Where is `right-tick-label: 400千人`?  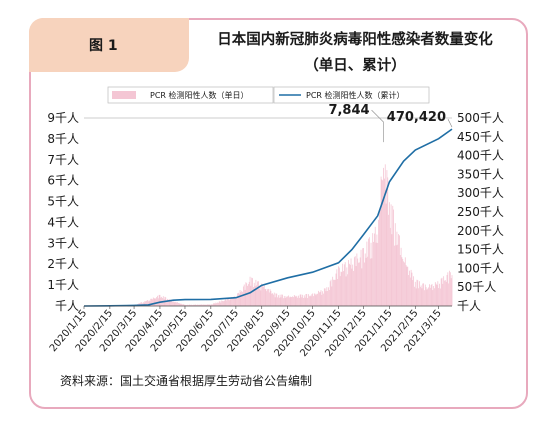
right-tick-label: 400千人 is located at coordinates (480, 156).